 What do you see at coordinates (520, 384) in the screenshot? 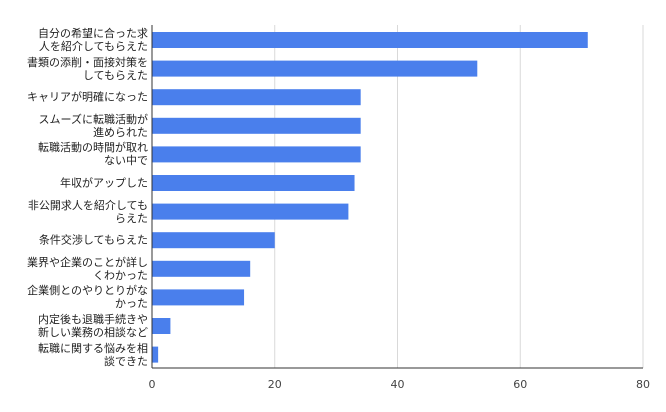
I see `x-tick-label-60: 60` at bounding box center [520, 384].